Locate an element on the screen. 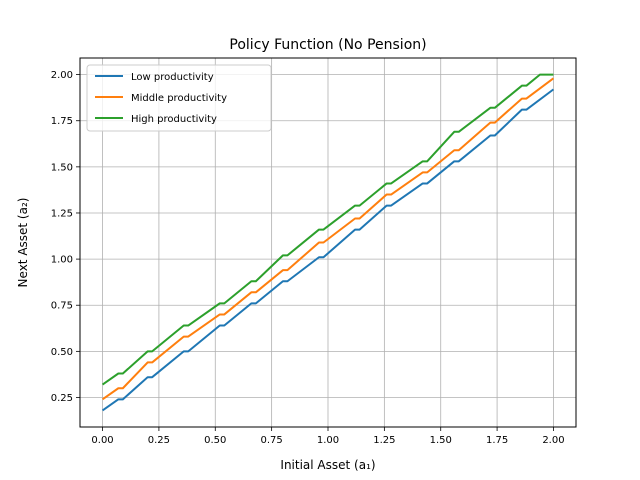  legend-label-middle-productivity: Middle productivity is located at coordinates (179, 98).